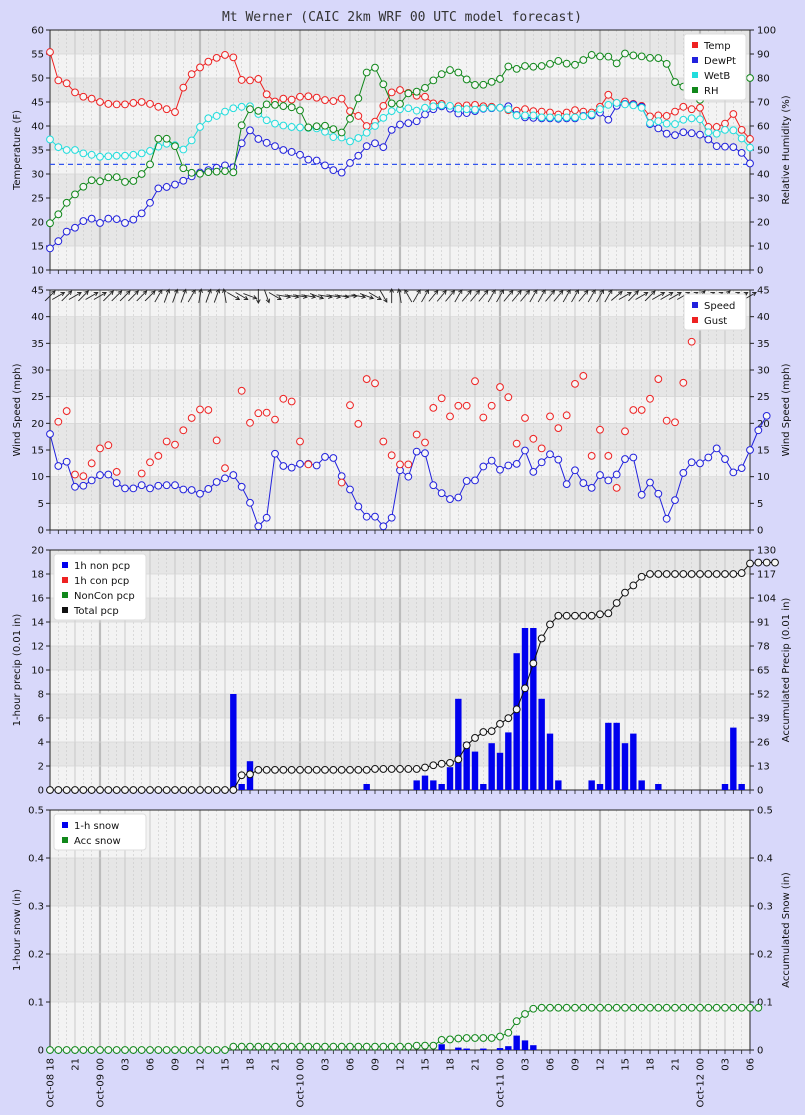 This screenshot has height=1115, width=805. What do you see at coordinates (351, 1064) in the screenshot?
I see `x-tick-label: 06` at bounding box center [351, 1064].